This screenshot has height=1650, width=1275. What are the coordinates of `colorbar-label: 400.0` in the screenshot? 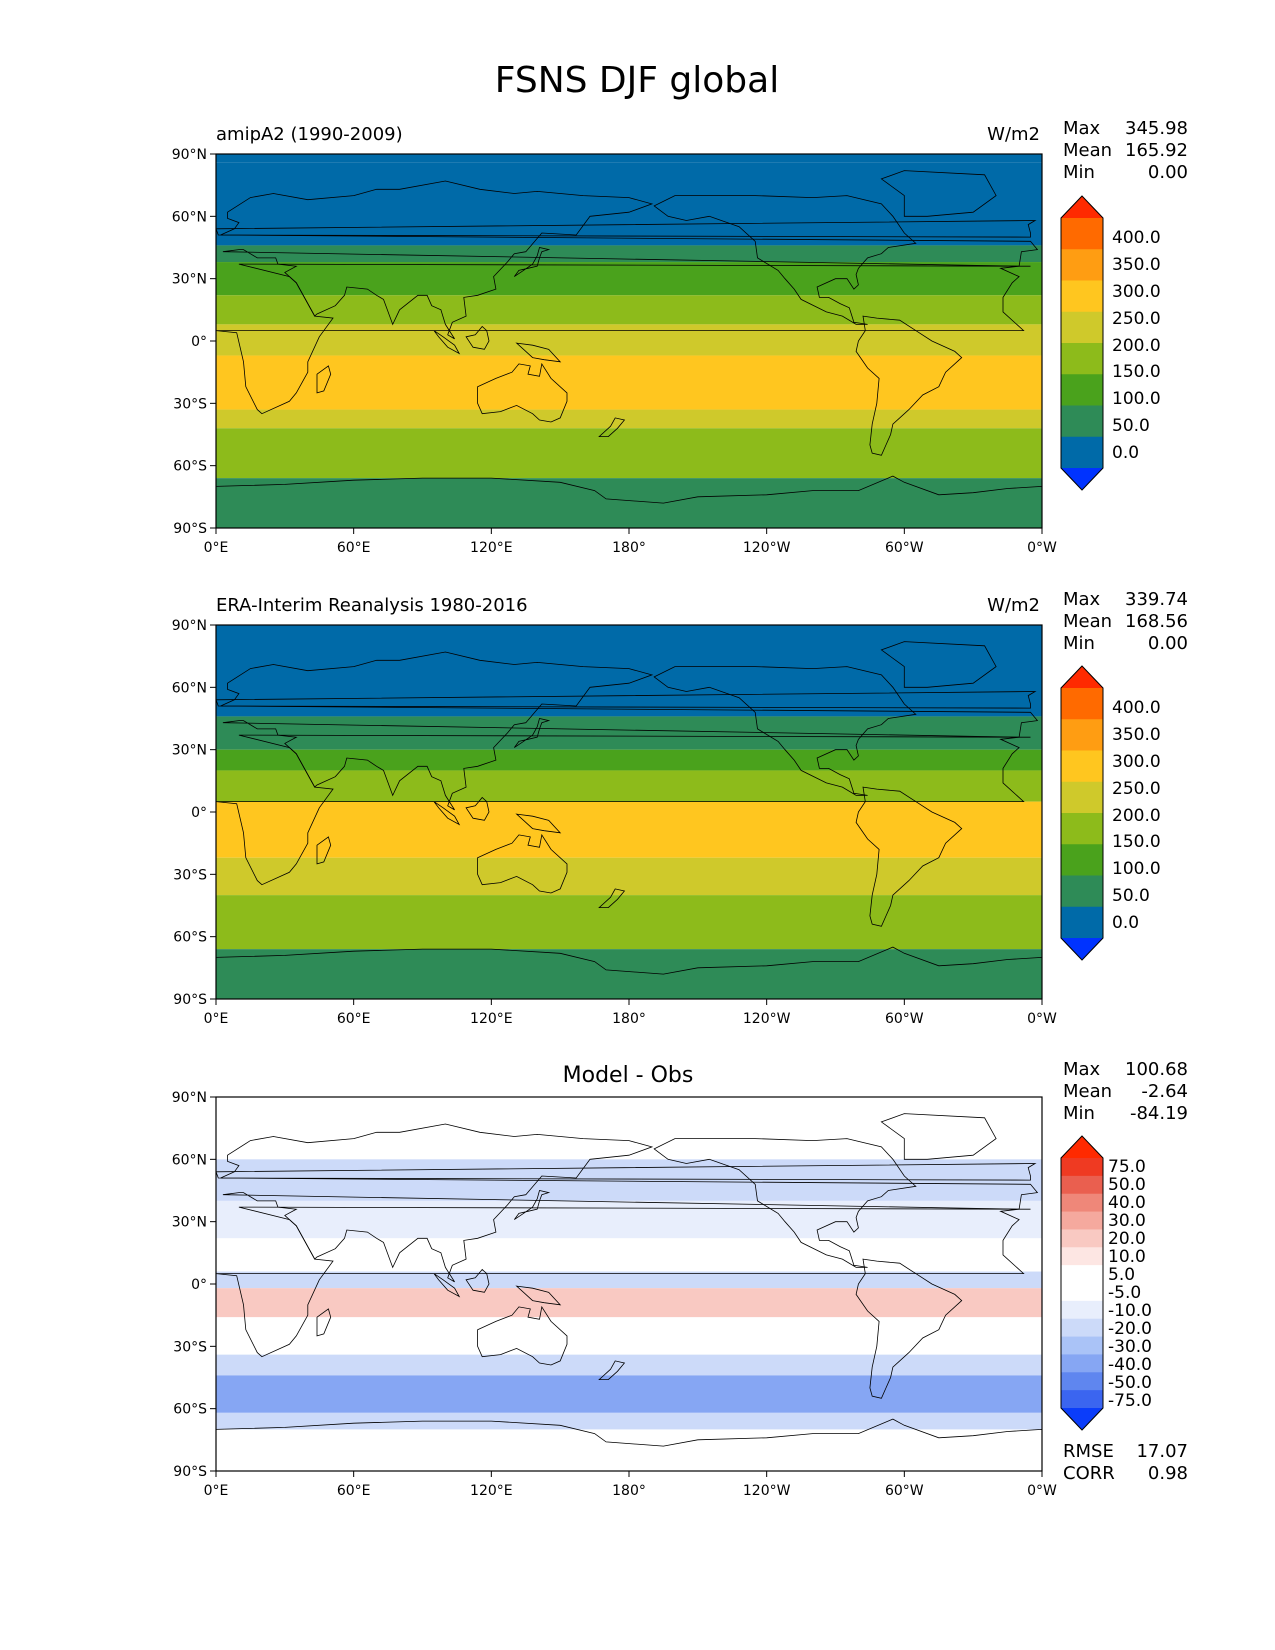 It's located at (1136, 708).